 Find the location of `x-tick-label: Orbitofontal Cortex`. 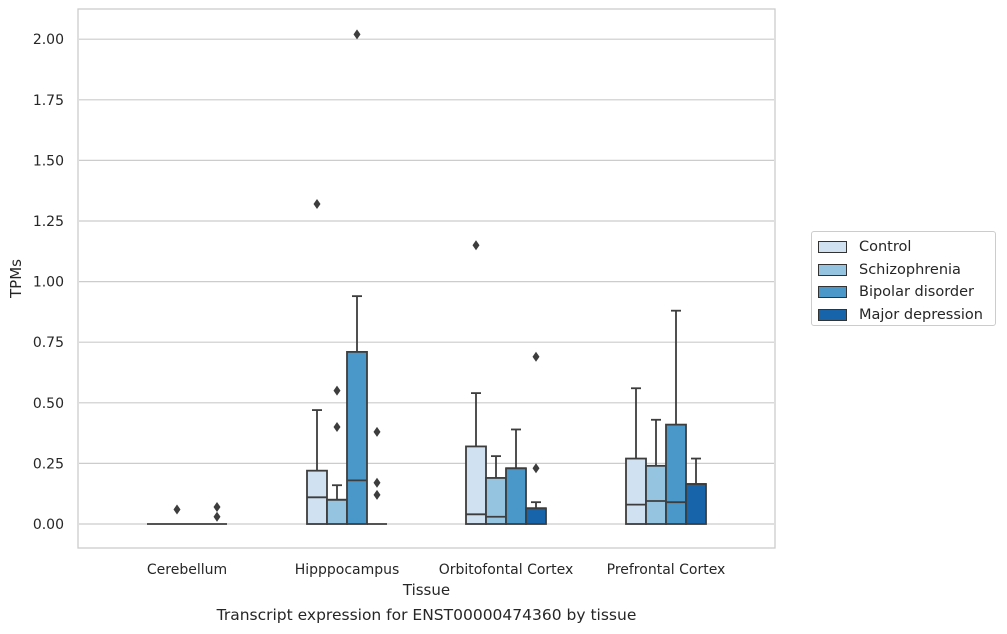

x-tick-label: Orbitofontal Cortex is located at coordinates (506, 570).